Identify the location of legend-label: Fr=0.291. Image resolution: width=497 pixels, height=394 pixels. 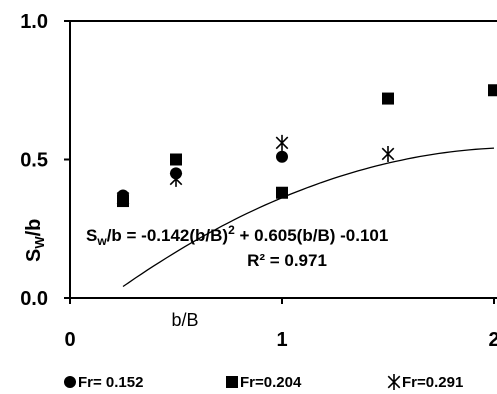
(432, 382).